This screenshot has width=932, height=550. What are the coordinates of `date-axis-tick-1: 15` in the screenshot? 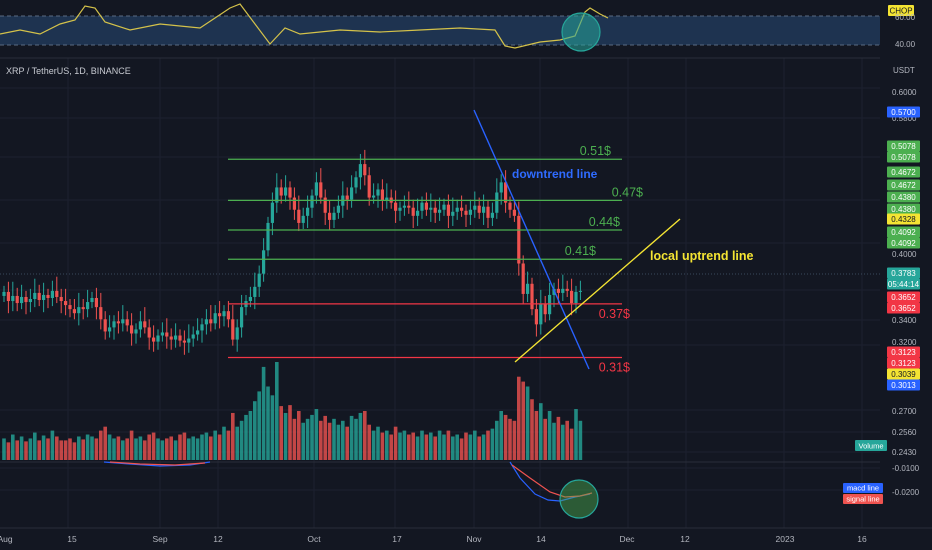 It's located at (72, 539).